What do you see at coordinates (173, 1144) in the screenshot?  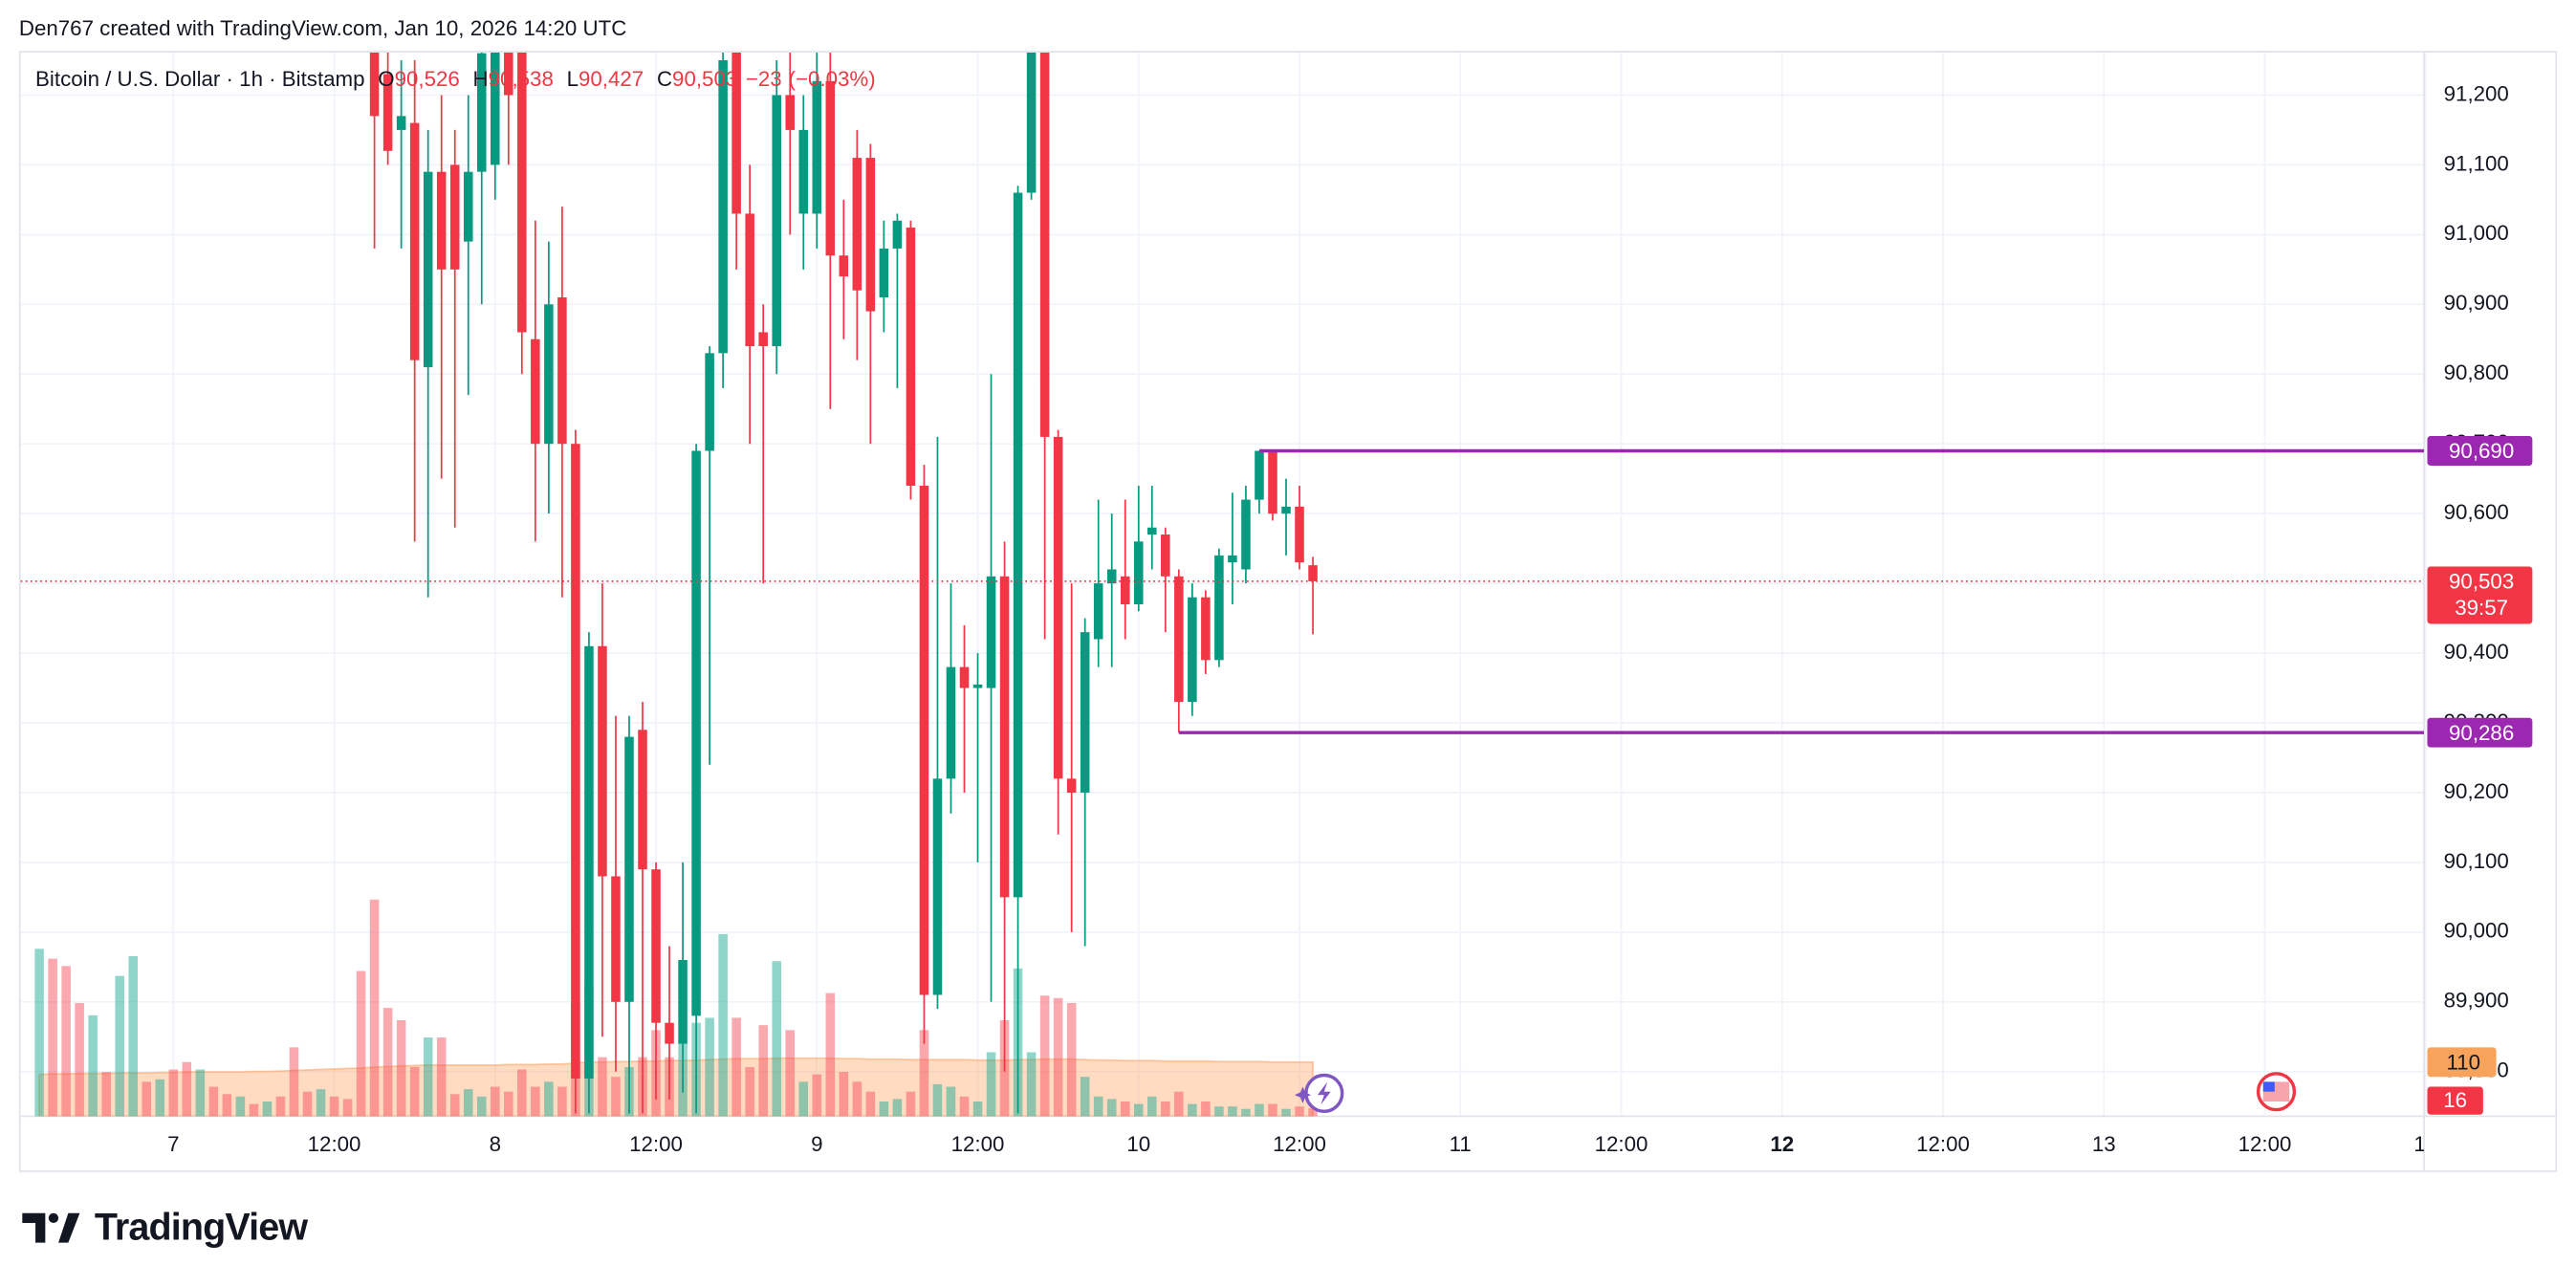 I see `x-tick-label: 7` at bounding box center [173, 1144].